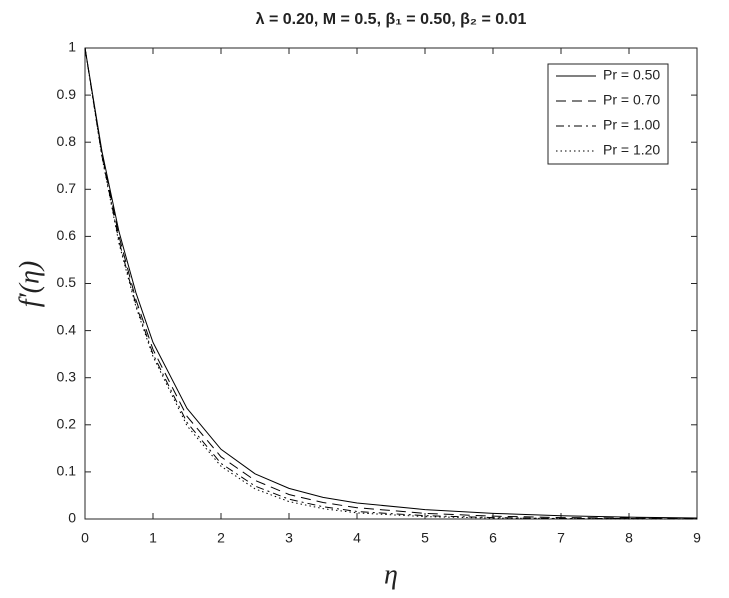  I want to click on x-tick-label: 2, so click(221, 538).